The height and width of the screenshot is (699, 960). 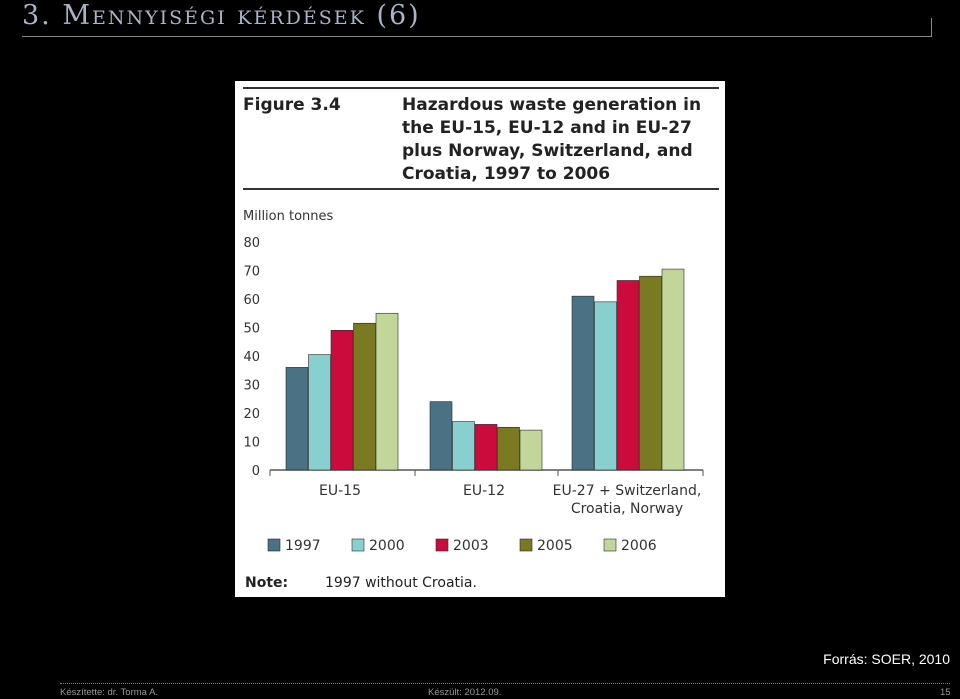 What do you see at coordinates (251, 414) in the screenshot?
I see `y-tick-label: 20` at bounding box center [251, 414].